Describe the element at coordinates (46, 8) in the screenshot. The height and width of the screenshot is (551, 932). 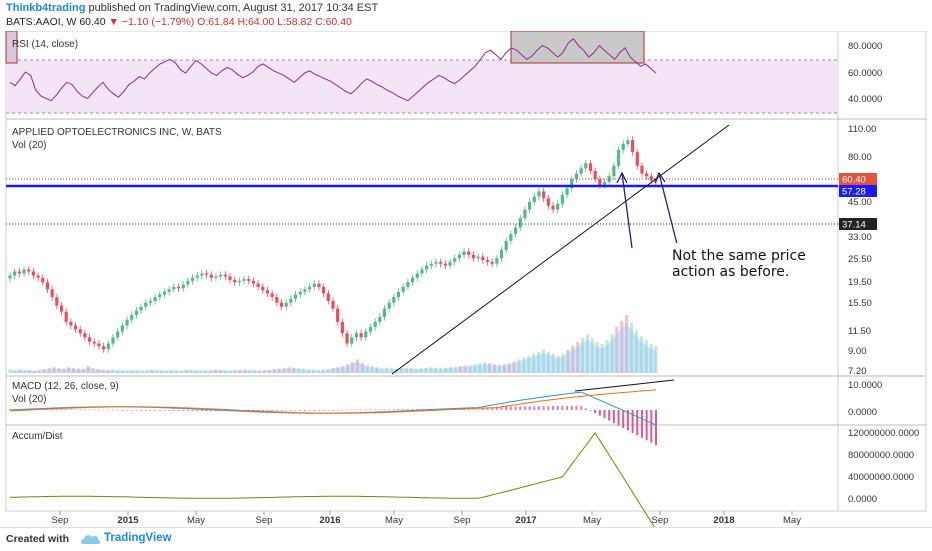
I see `author-link: Thinkb4trading` at that location.